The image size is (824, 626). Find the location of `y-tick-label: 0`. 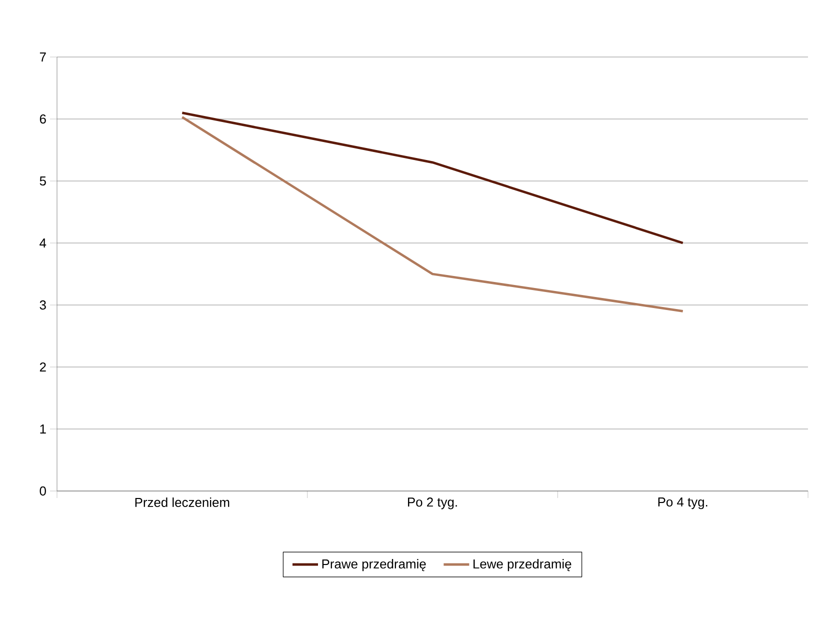

y-tick-label: 0 is located at coordinates (43, 491).